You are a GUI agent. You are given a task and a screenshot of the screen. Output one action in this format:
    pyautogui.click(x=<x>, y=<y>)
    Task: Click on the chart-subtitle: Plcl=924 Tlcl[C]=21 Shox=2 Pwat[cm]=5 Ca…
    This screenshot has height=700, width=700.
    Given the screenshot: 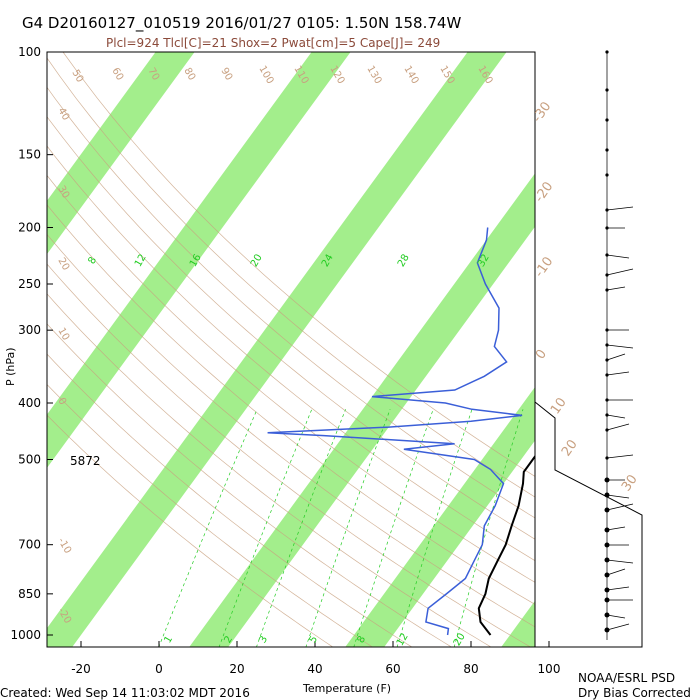 What is the action you would take?
    pyautogui.click(x=273, y=43)
    